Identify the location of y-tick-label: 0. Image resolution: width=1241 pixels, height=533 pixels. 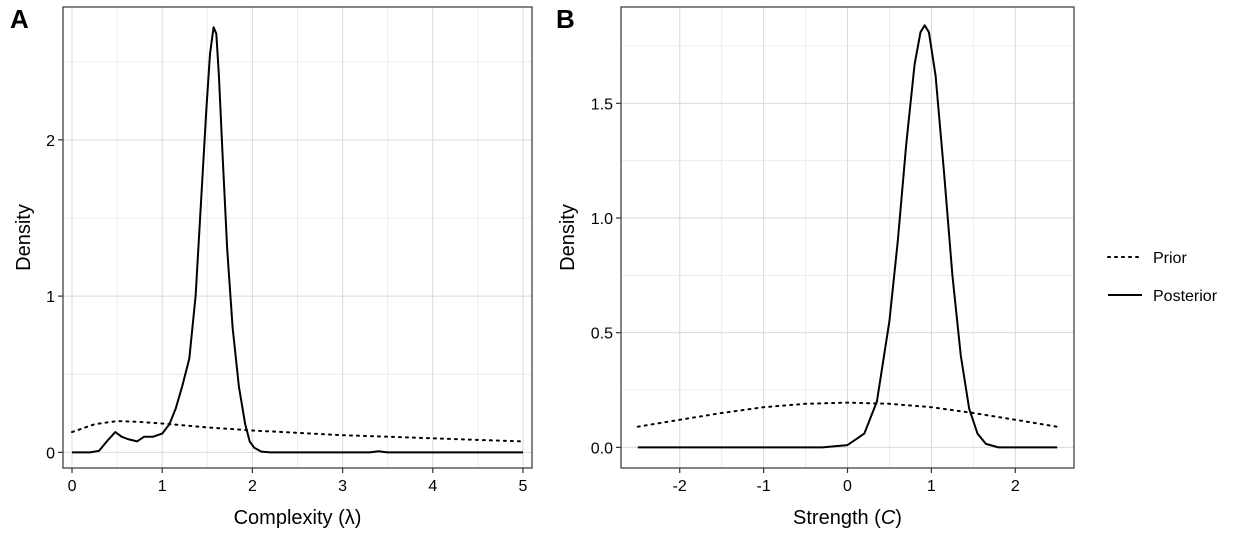
(50, 453).